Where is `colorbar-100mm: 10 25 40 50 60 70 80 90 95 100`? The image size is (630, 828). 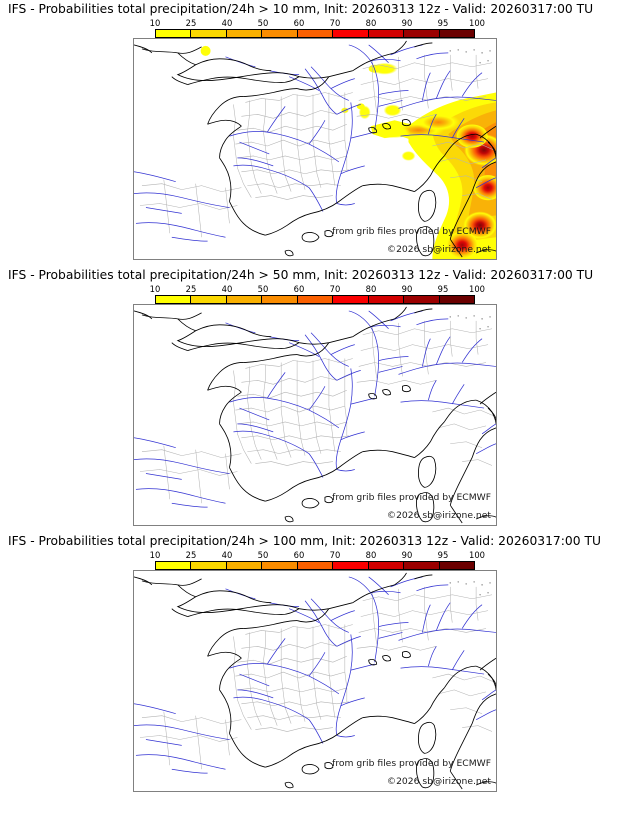 colorbar-100mm: 10 25 40 50 60 70 80 90 95 100 is located at coordinates (315, 560).